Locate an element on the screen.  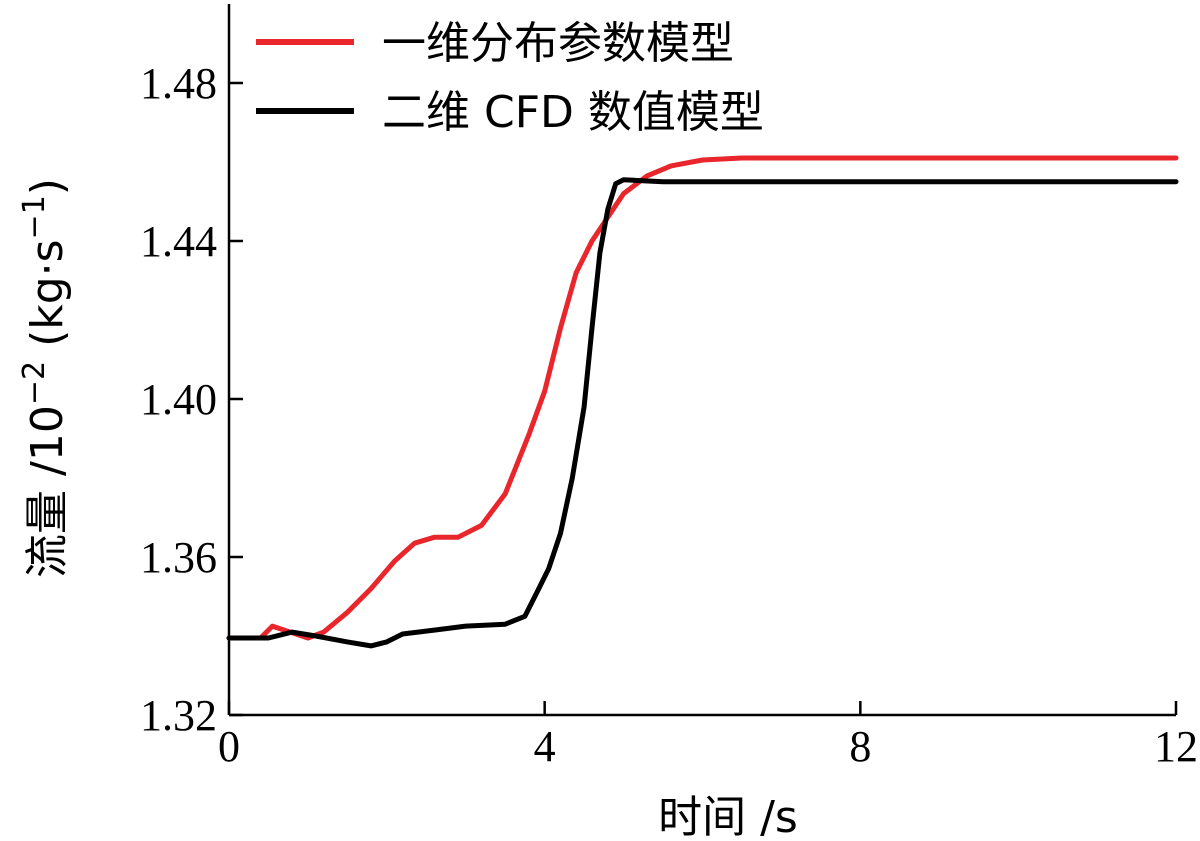
y-tick-label: 1.40 is located at coordinates (178, 399).